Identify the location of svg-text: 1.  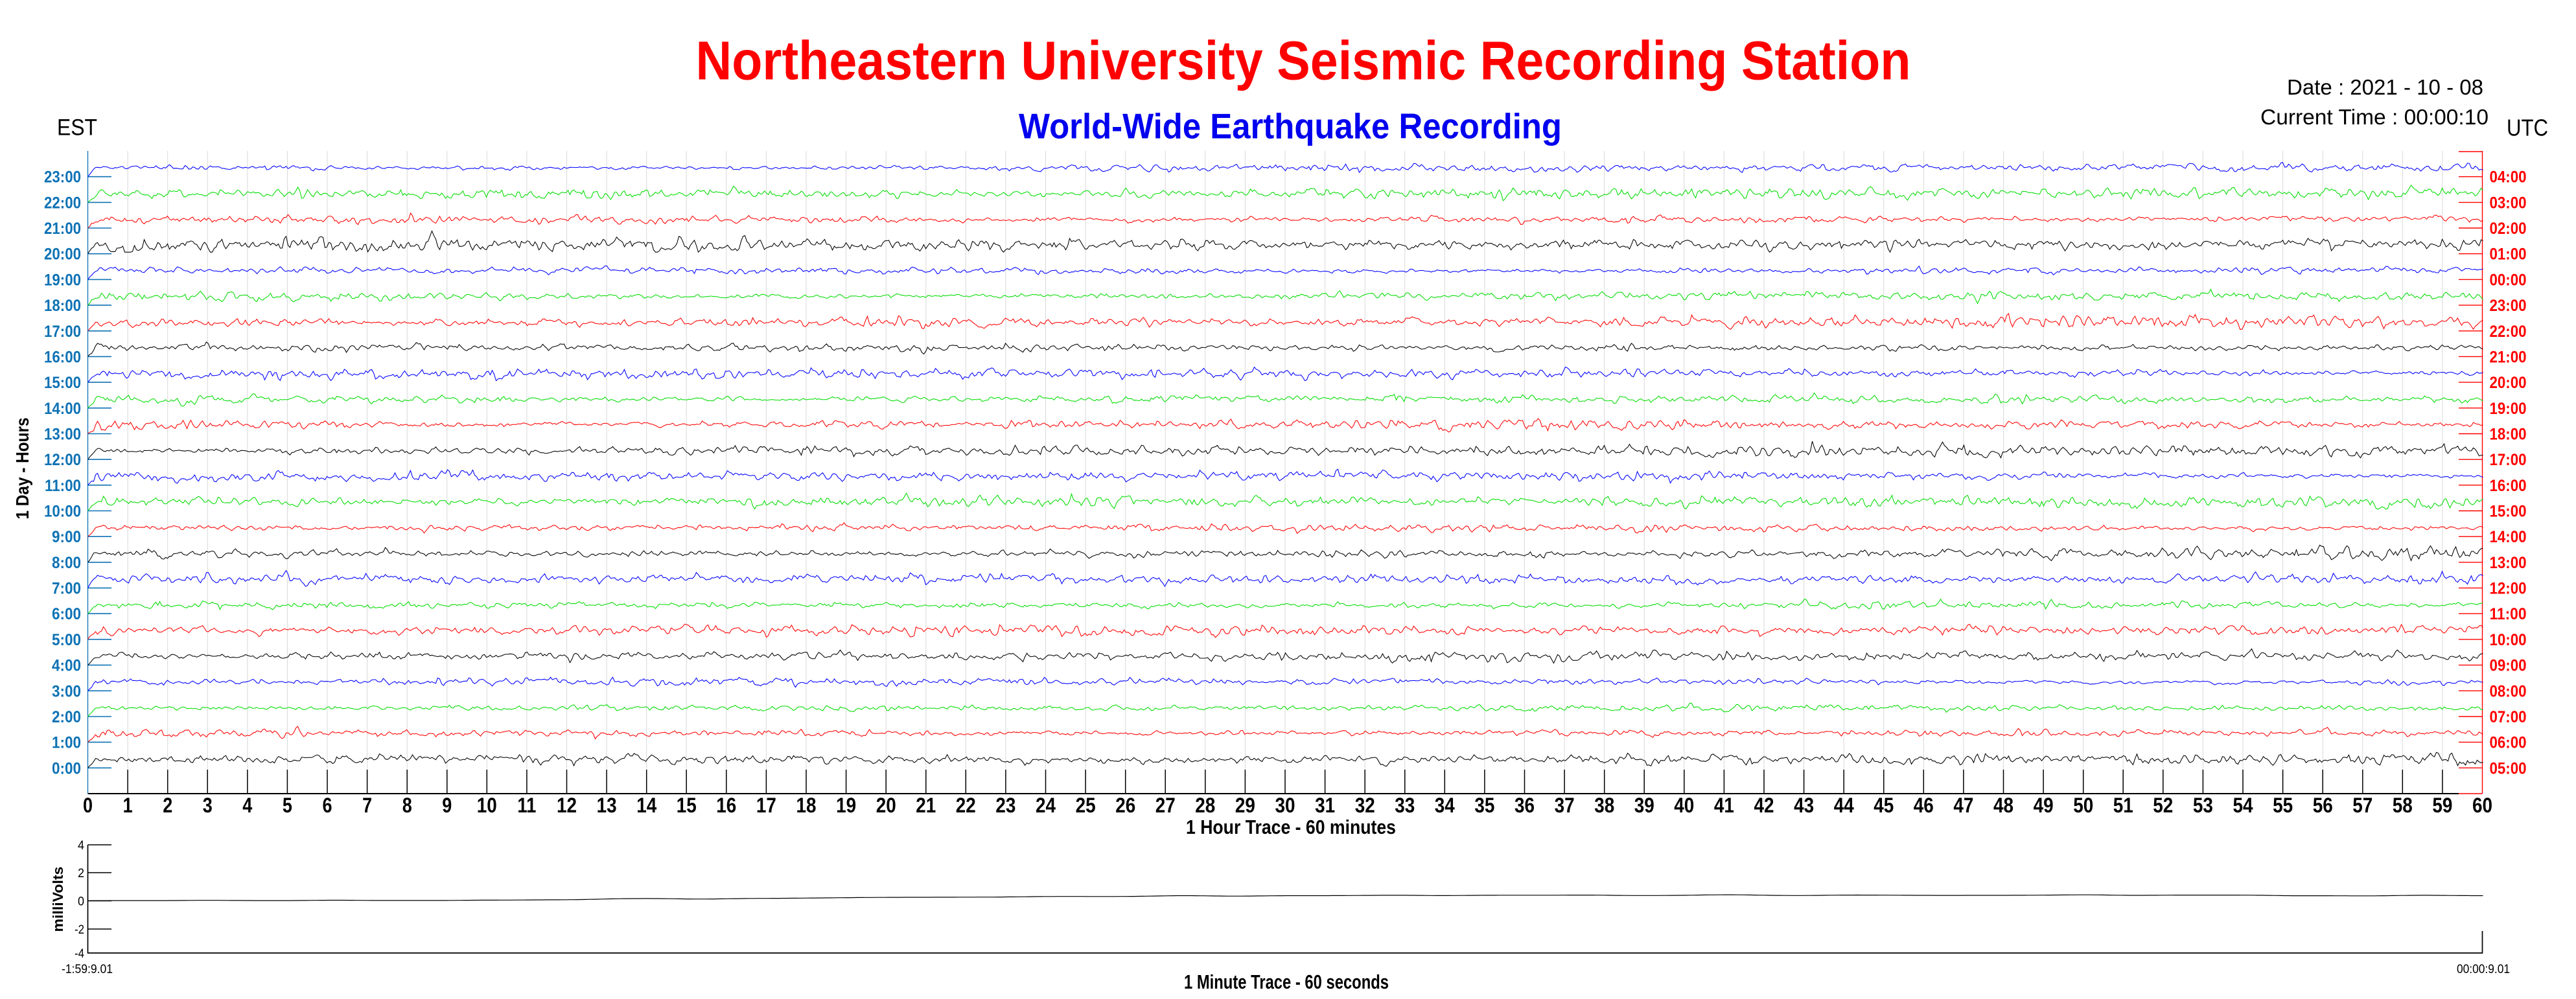
(128, 806).